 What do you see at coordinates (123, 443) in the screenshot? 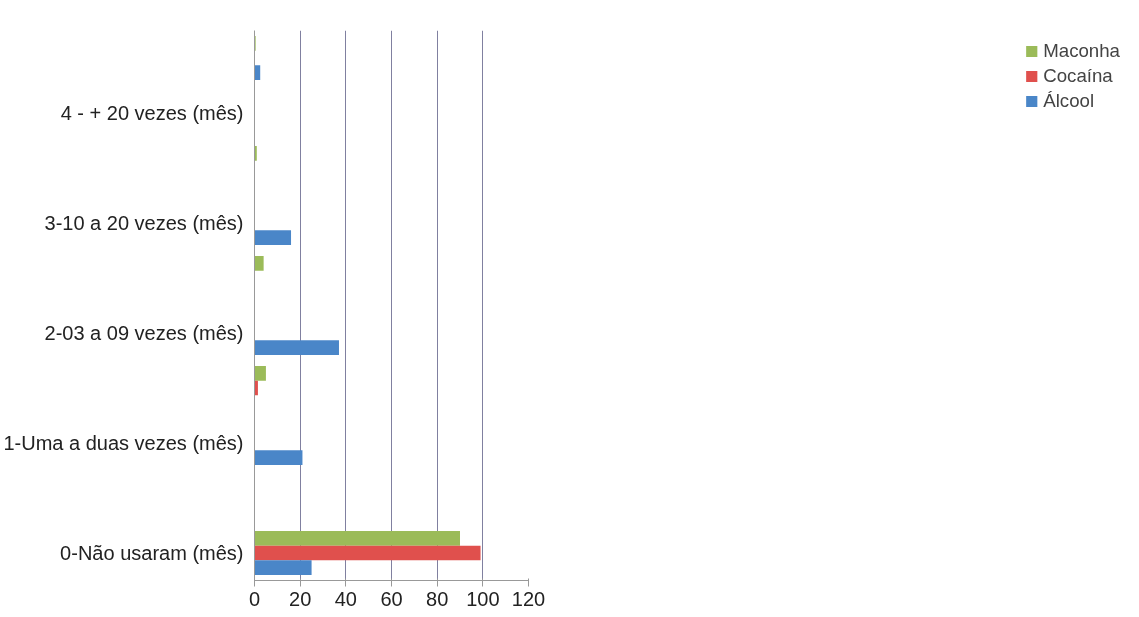
I see `y-tick-label: 1-Uma a duas vezes (mês)` at bounding box center [123, 443].